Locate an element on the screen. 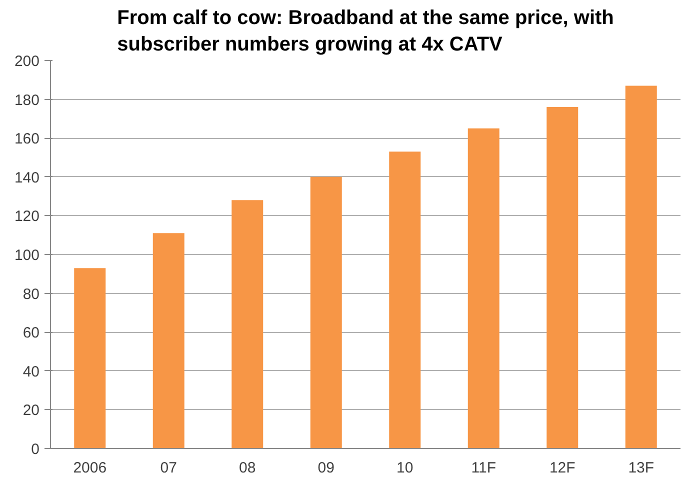 This screenshot has height=479, width=694. y-tick-label: 0 is located at coordinates (35, 449).